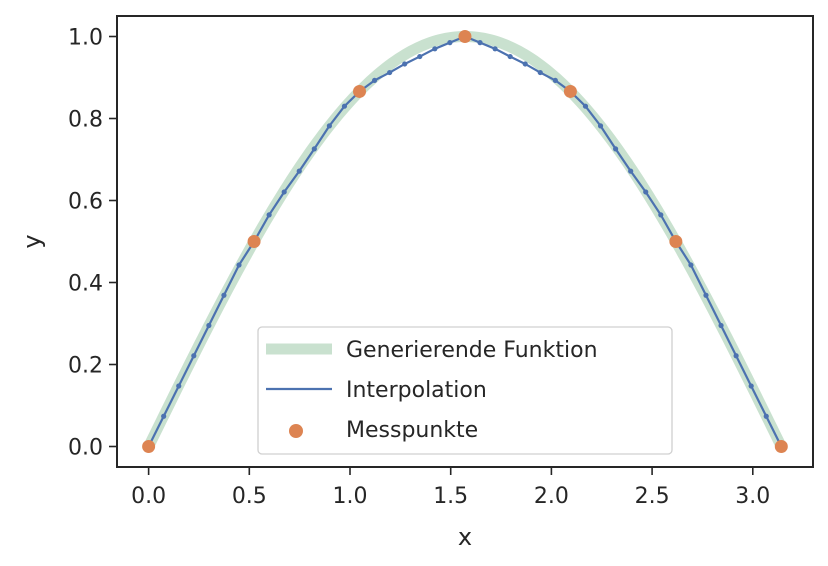 This screenshot has height=566, width=828. Describe the element at coordinates (465, 537) in the screenshot. I see `x-axis-label: x` at that location.